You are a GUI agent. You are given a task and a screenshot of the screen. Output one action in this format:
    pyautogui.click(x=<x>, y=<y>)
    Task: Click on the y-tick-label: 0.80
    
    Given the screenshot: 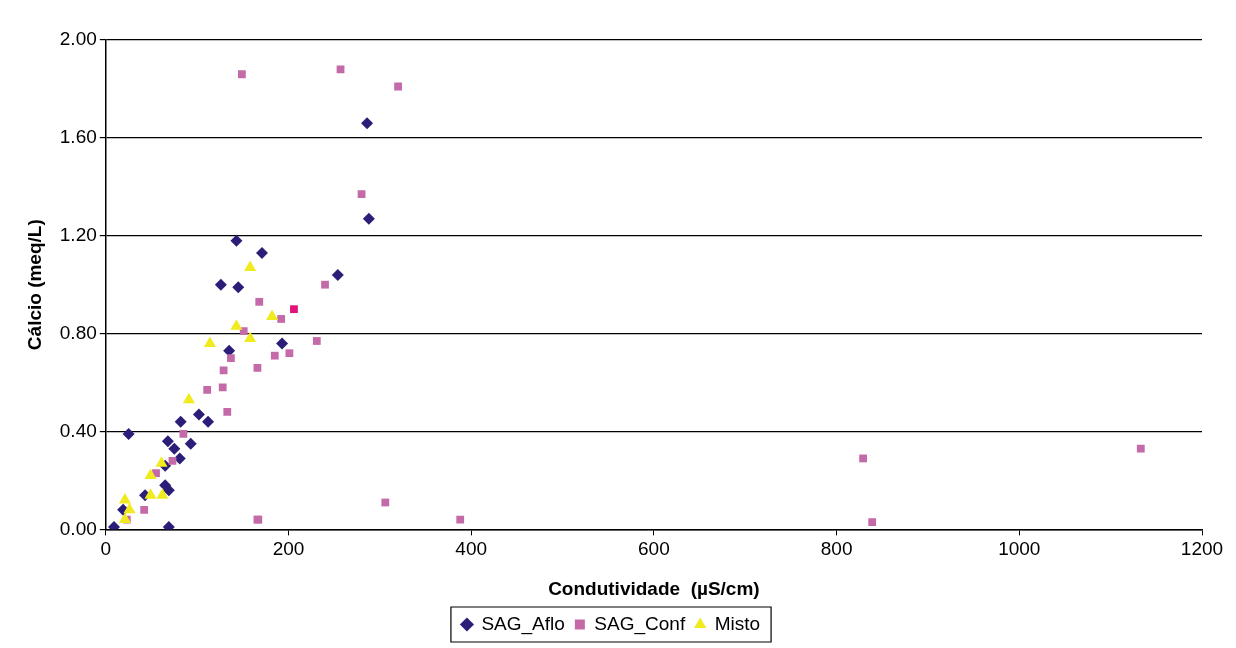 What is the action you would take?
    pyautogui.click(x=78, y=332)
    